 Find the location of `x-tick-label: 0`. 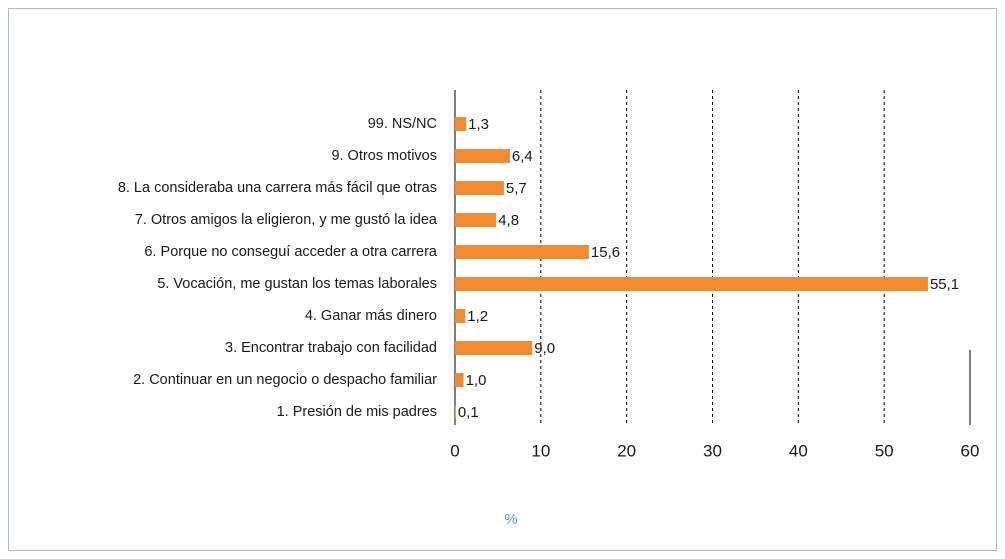

x-tick-label: 0 is located at coordinates (454, 450).